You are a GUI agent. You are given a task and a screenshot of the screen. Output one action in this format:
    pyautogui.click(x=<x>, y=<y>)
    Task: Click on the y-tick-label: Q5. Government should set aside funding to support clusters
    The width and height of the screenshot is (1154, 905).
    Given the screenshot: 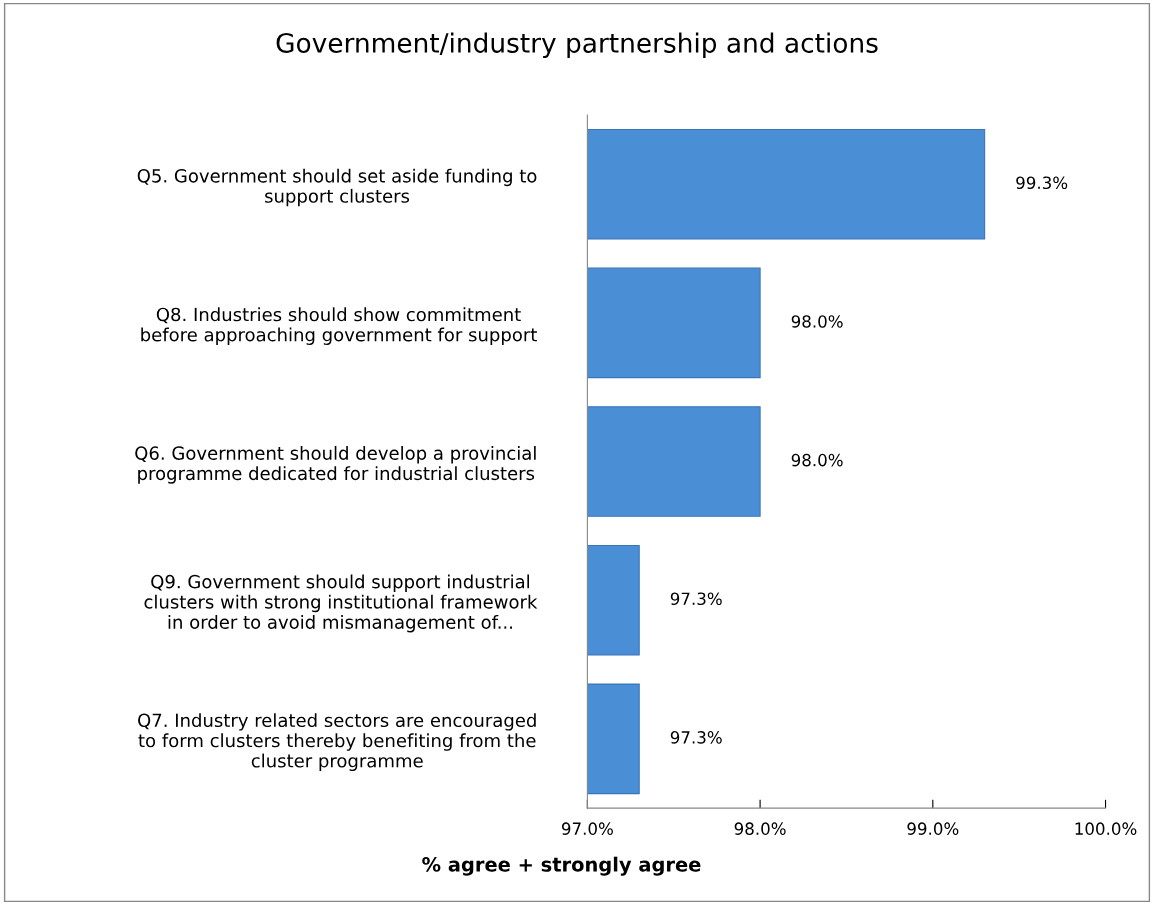 What is the action you would take?
    pyautogui.click(x=337, y=187)
    